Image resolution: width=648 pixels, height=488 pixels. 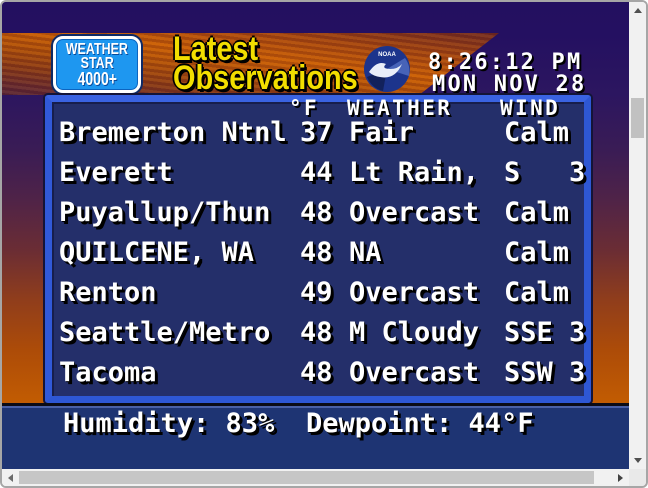 I want to click on scrollbar-corner, so click(x=637, y=477).